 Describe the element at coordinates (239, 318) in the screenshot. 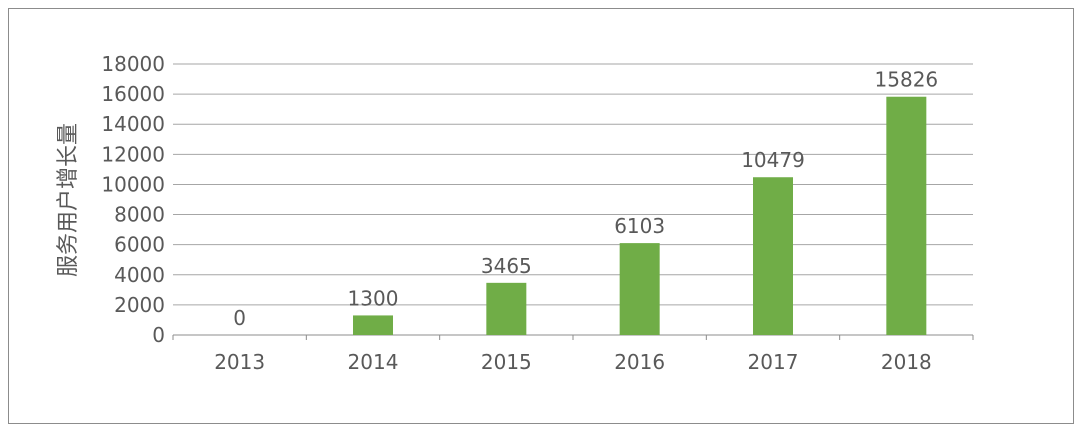

I see `data-label-2013: 0` at that location.